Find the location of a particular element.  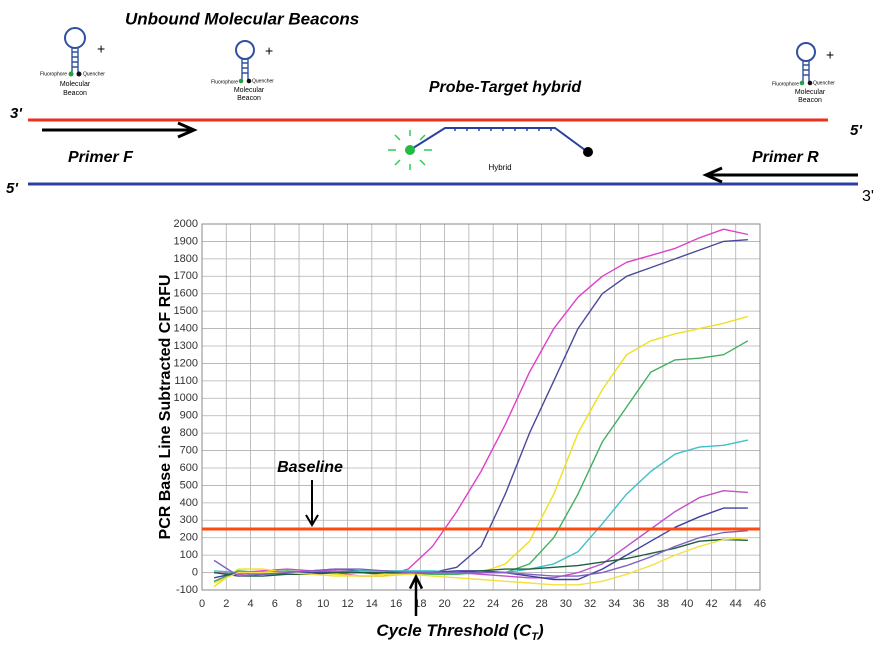

y-tick-label: -100 is located at coordinates (187, 590).